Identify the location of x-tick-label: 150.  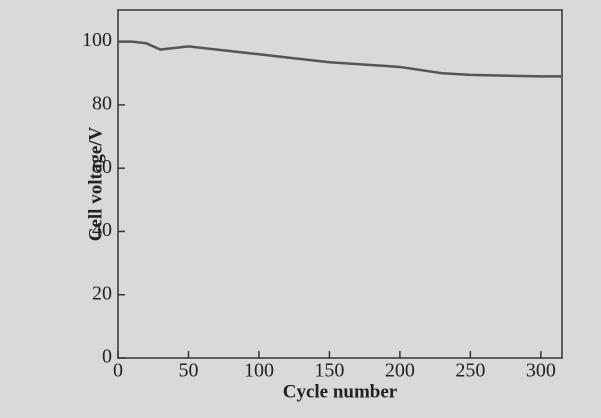
(329, 371).